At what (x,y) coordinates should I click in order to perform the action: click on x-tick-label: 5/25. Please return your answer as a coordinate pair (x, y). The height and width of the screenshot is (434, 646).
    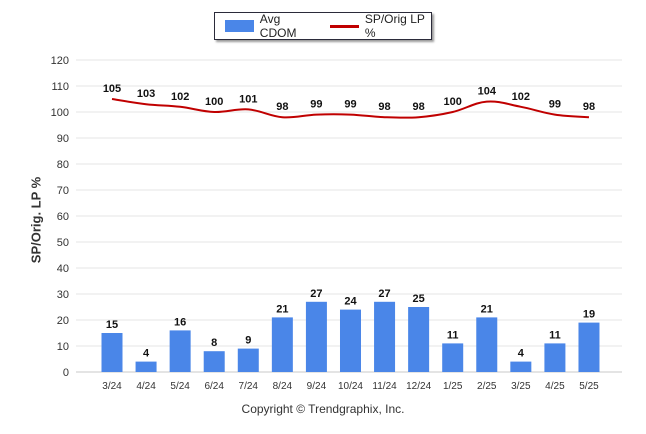
    Looking at the image, I should click on (589, 386).